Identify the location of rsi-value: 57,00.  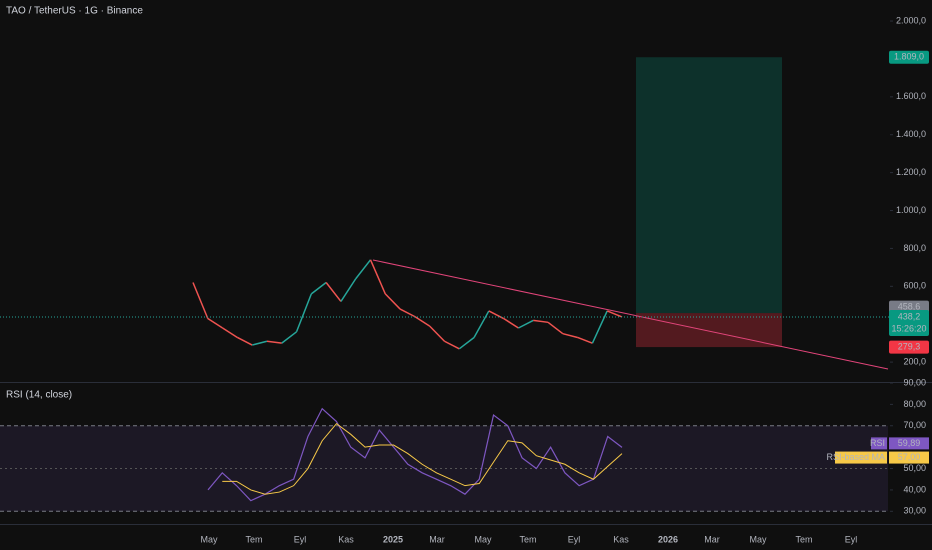
(909, 457).